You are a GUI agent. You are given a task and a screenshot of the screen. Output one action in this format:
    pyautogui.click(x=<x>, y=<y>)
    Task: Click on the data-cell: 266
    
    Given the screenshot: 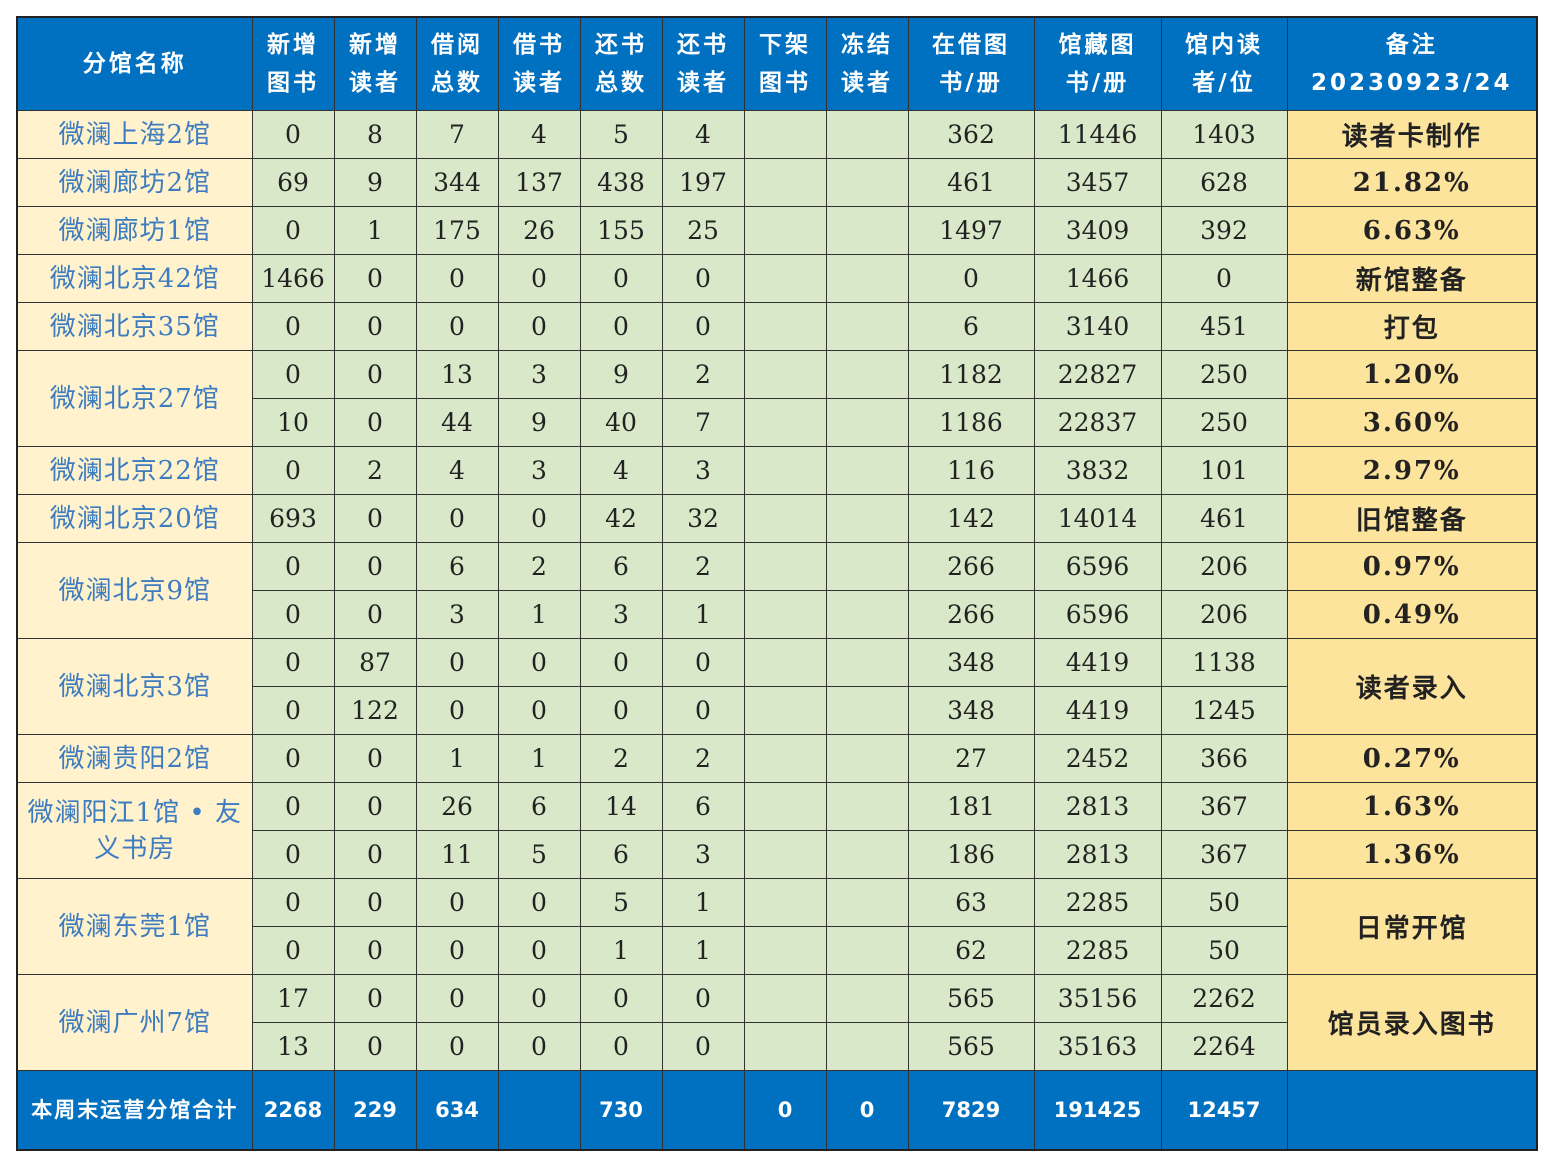 What is the action you would take?
    pyautogui.click(x=971, y=566)
    